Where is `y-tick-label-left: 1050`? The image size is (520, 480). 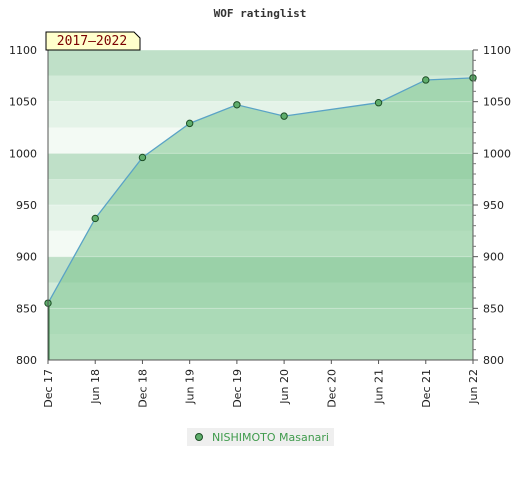 y-tick-label-left: 1050 is located at coordinates (23, 102).